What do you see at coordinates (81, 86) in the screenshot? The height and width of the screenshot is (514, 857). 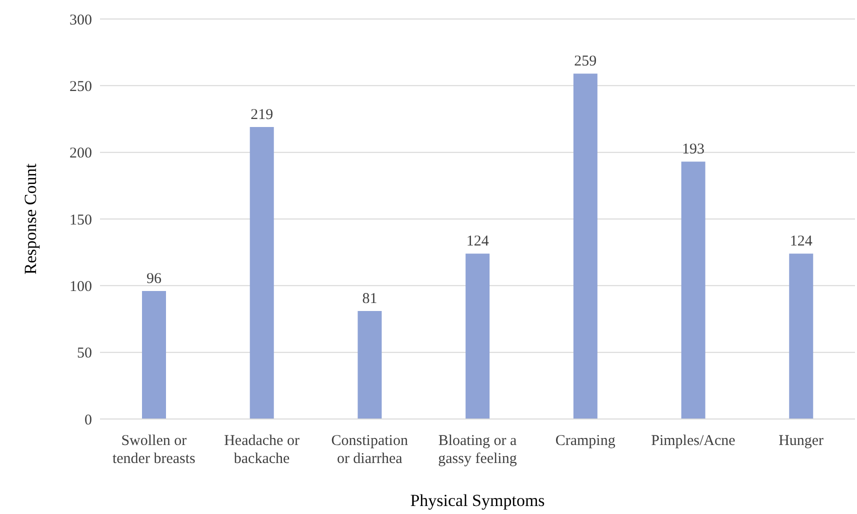 I see `y-tick-label: 250` at bounding box center [81, 86].